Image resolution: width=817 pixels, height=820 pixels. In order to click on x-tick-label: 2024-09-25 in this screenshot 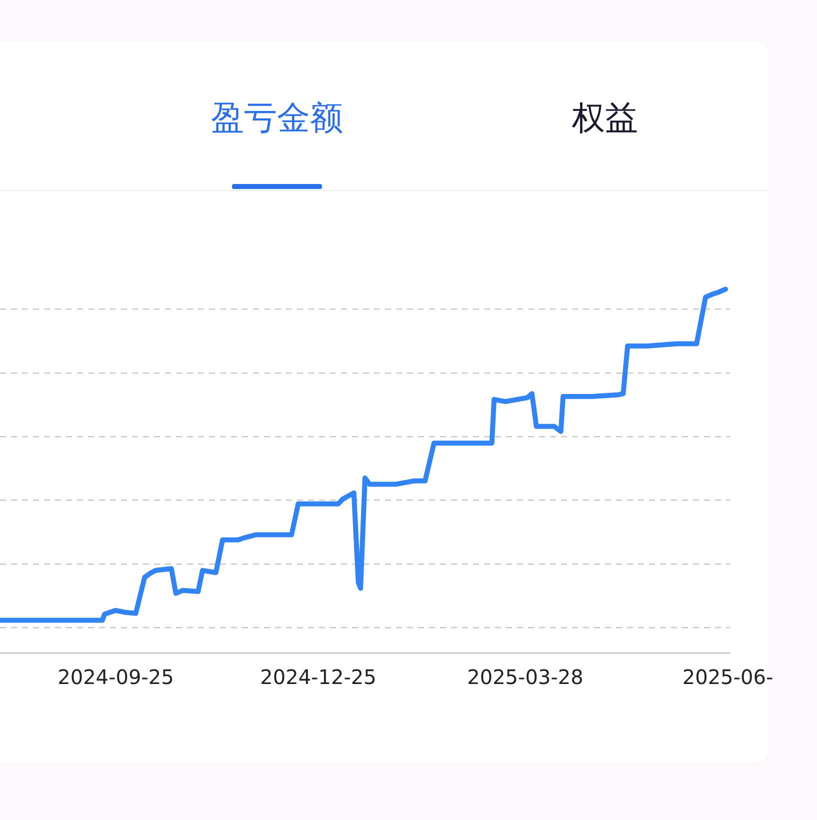, I will do `click(116, 677)`.